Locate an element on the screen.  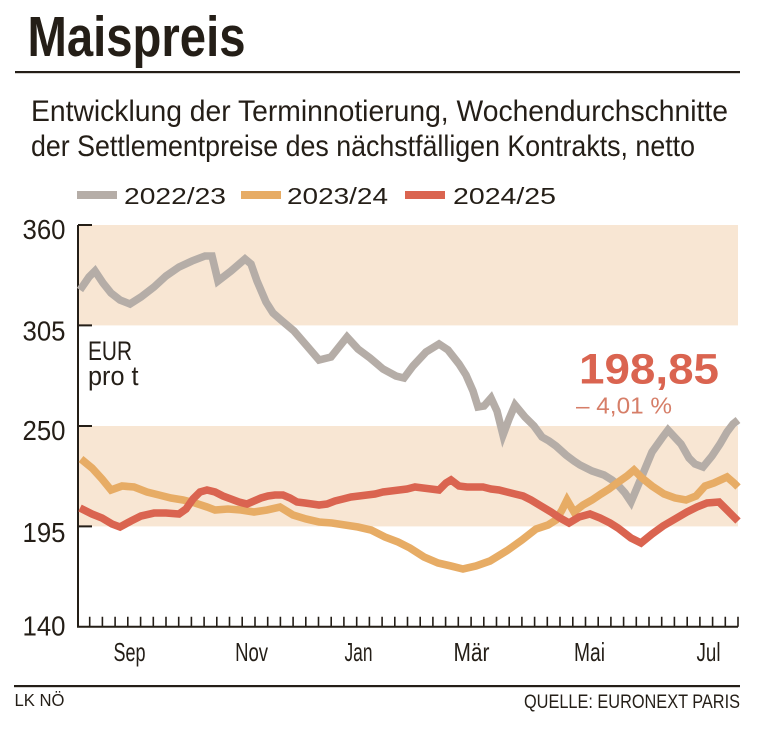
svg-text: 2022/23 is located at coordinates (175, 196).